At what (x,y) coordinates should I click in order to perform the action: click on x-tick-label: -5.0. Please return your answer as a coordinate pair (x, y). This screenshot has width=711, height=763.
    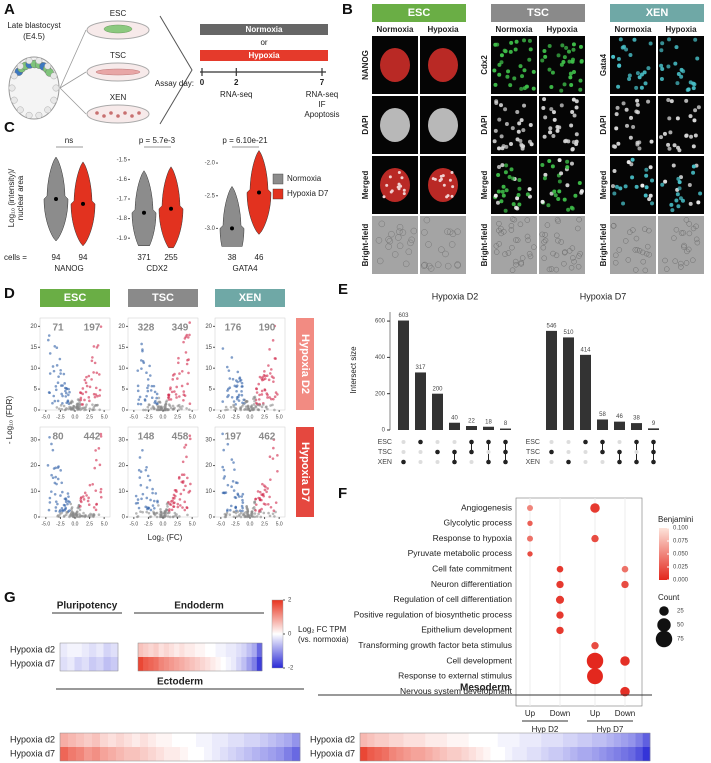
    Looking at the image, I should click on (134, 417).